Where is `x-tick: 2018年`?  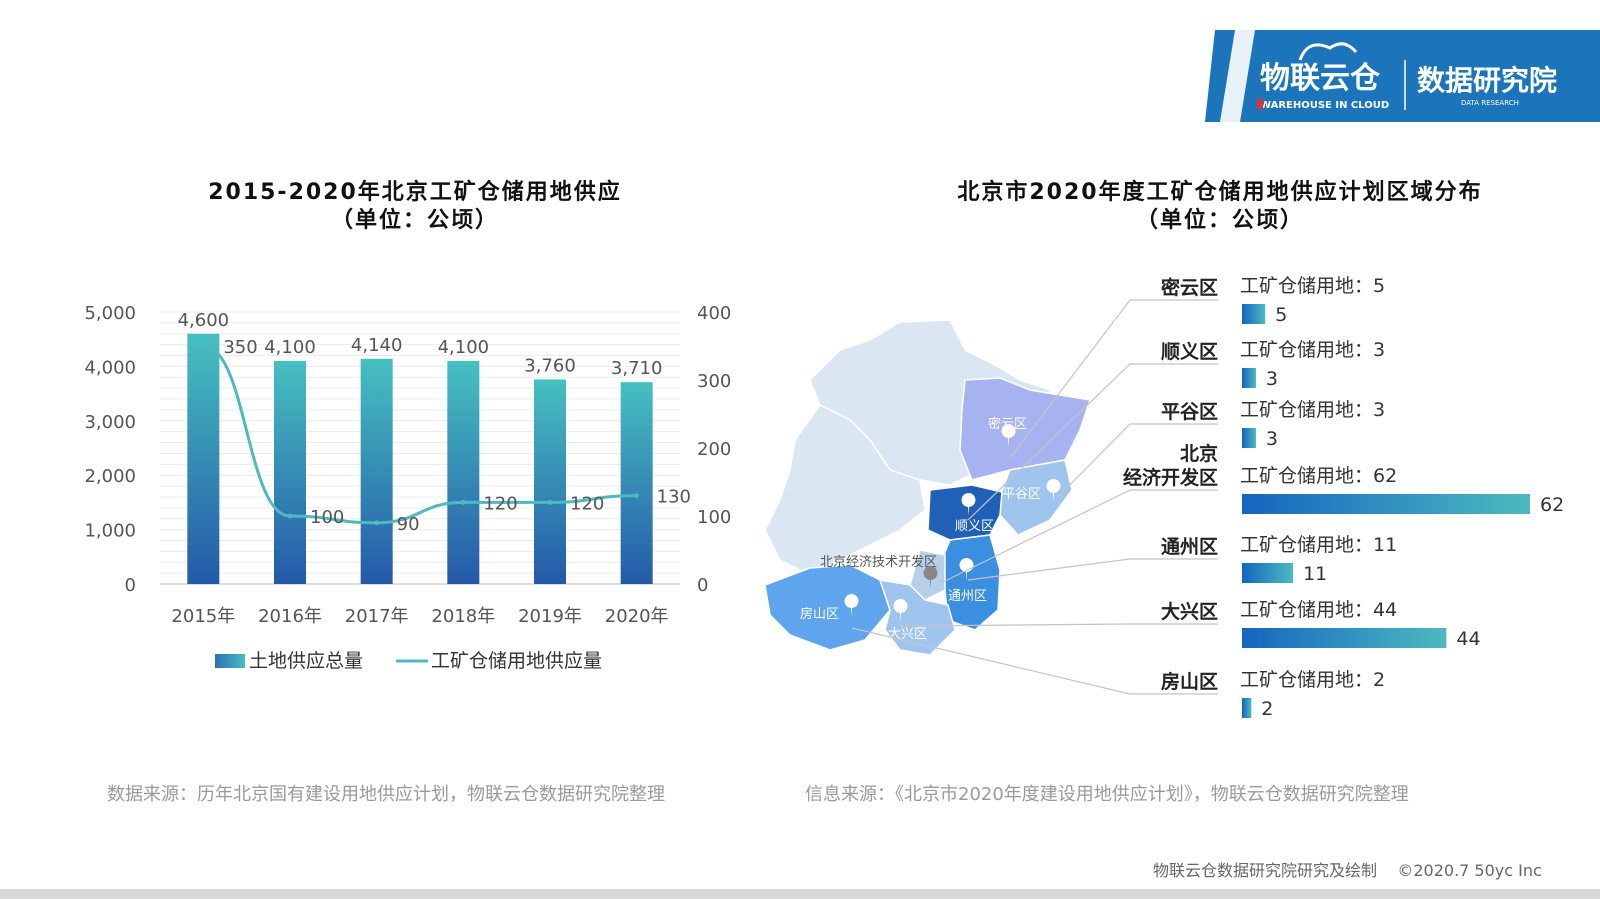
x-tick: 2018年 is located at coordinates (463, 616).